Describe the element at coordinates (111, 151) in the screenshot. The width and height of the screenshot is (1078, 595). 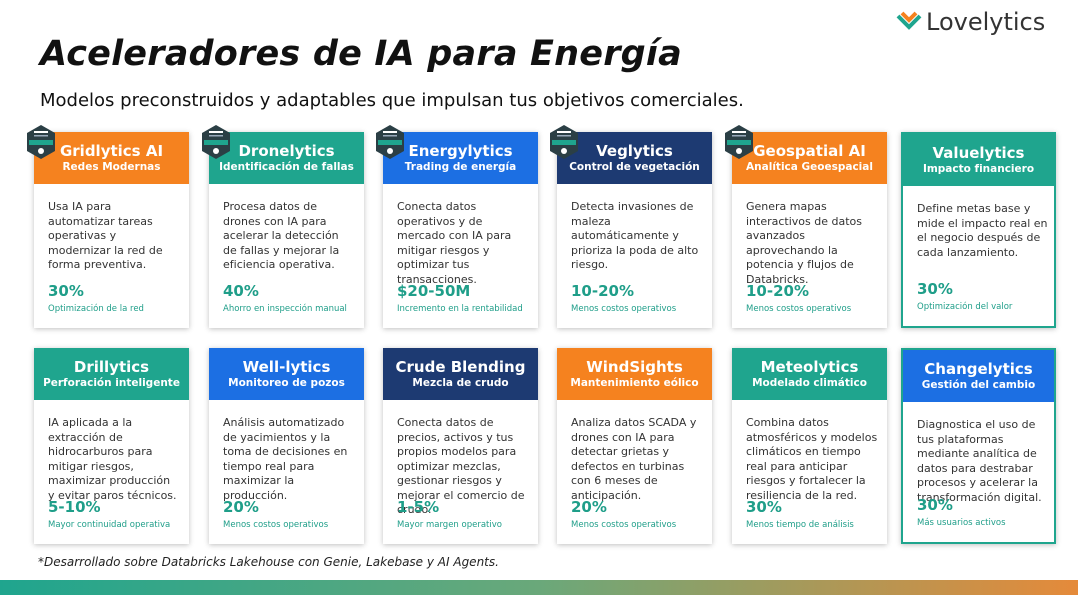
I see `card-name: Gridlytics AI` at that location.